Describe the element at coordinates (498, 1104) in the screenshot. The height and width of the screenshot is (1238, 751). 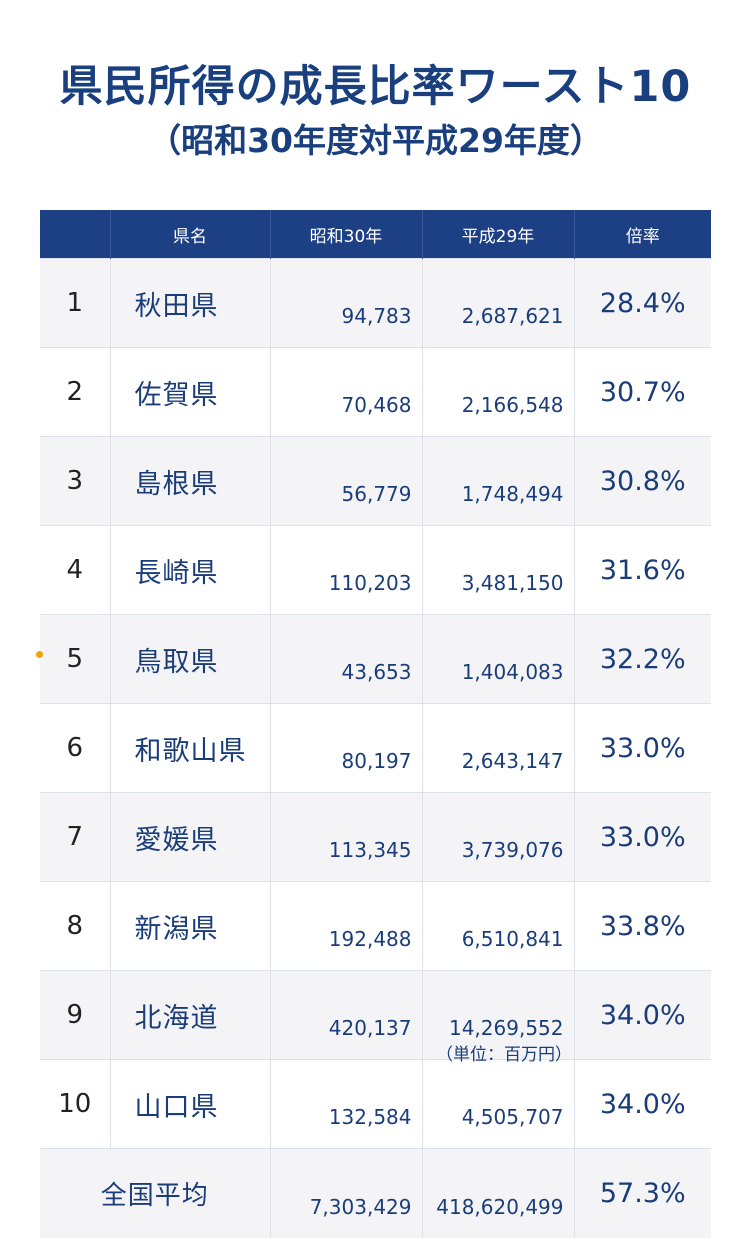
I see `heisei29-value-cell: 4,505,707` at that location.